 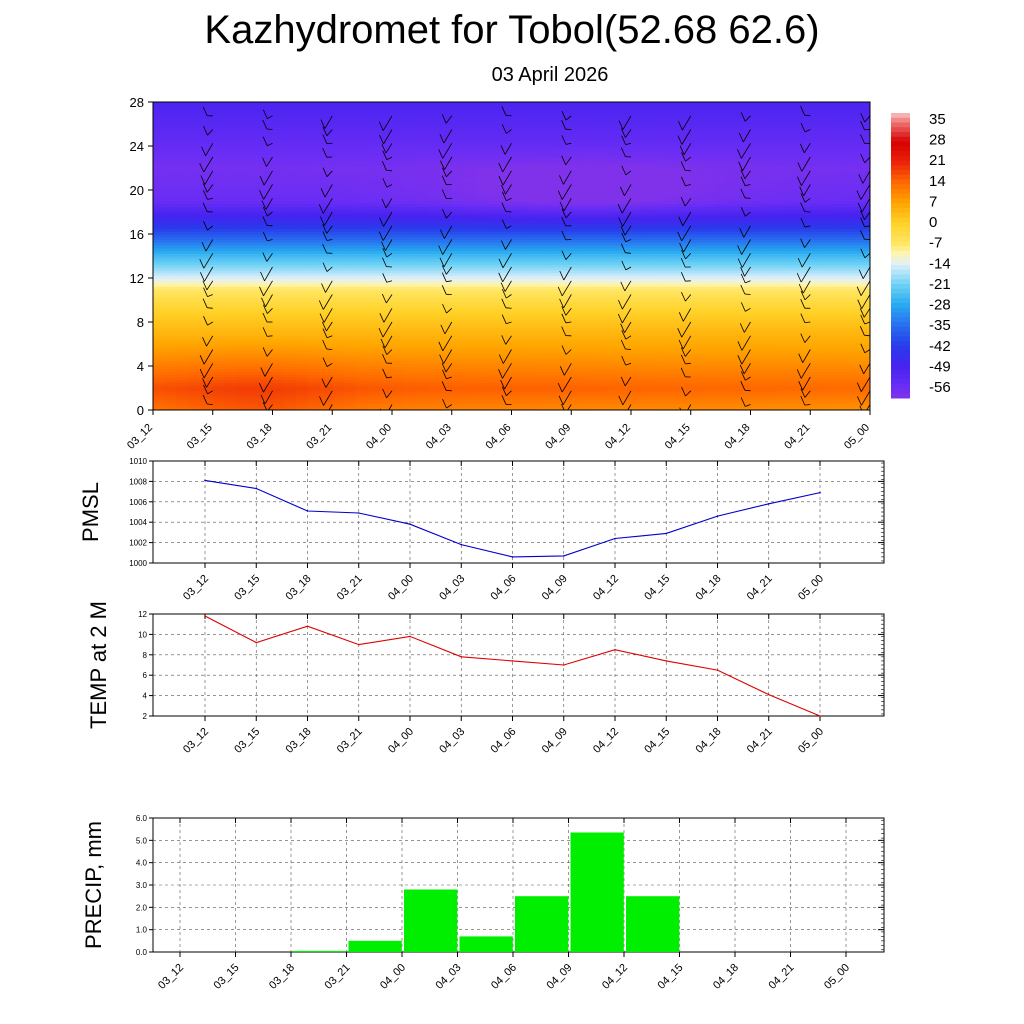 What do you see at coordinates (512, 30) in the screenshot?
I see `page-title: Kazhydromet for Tobol(52.68 62.6)` at bounding box center [512, 30].